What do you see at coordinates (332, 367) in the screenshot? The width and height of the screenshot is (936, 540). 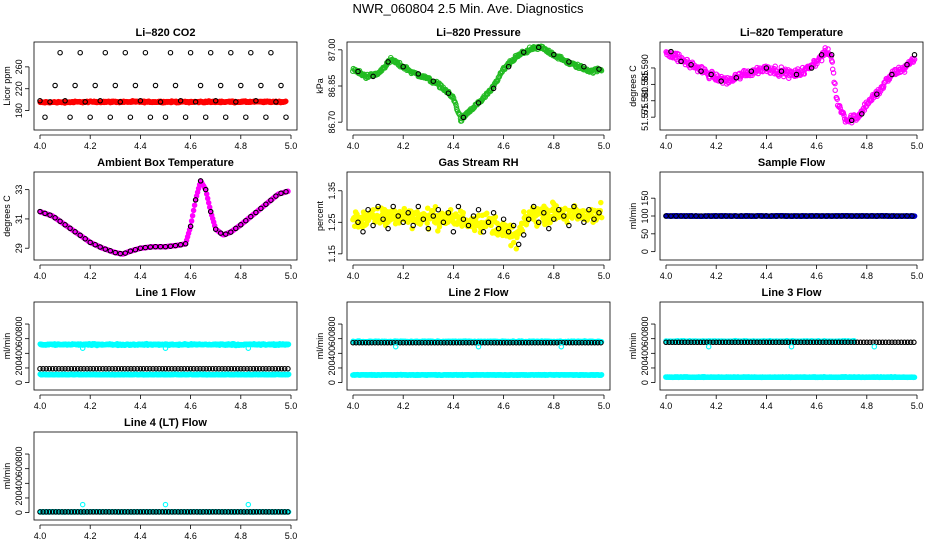 I see `y-tick-label: 200` at bounding box center [332, 367].